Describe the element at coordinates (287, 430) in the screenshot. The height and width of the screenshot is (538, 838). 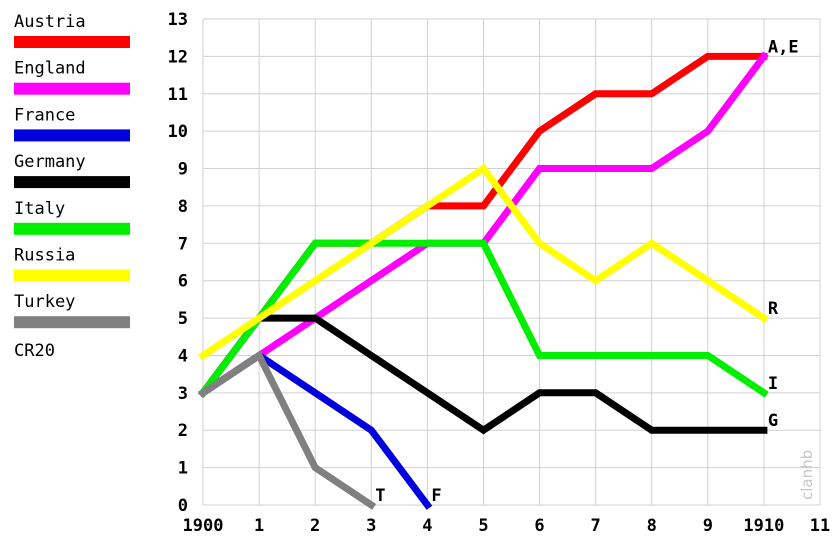
I see `series-line` at that location.